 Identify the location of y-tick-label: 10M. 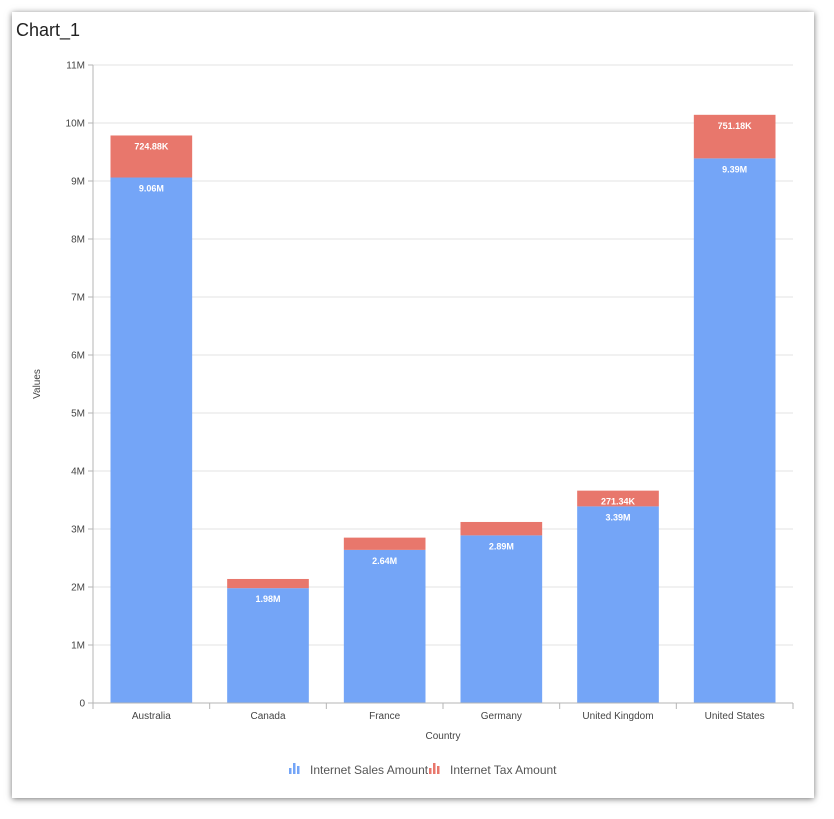
(75, 124).